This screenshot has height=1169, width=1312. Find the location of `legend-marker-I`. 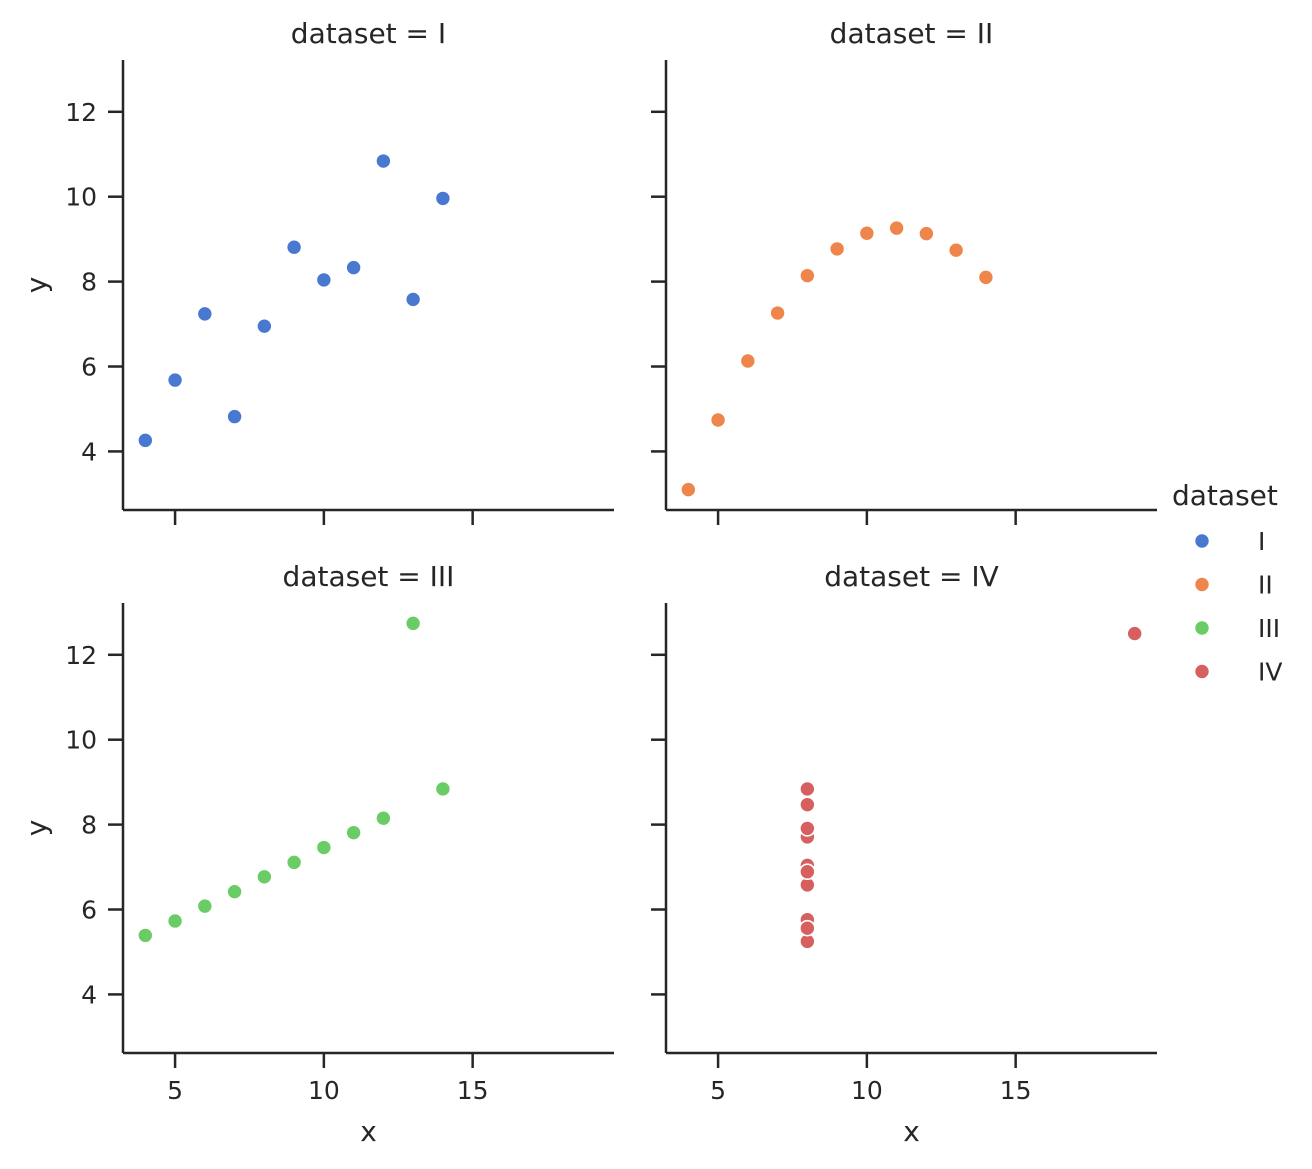

legend-marker-I is located at coordinates (1202, 541).